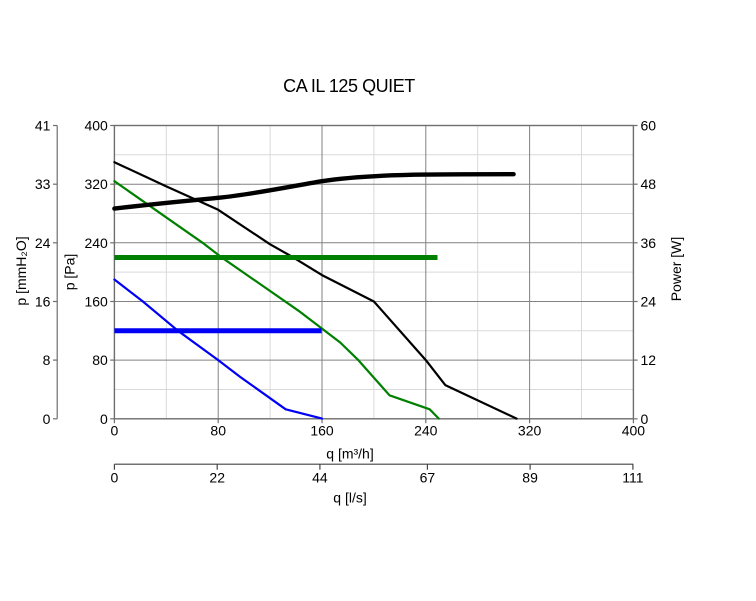 The height and width of the screenshot is (601, 756). Describe the element at coordinates (43, 126) in the screenshot. I see `svg-text: 41` at that location.